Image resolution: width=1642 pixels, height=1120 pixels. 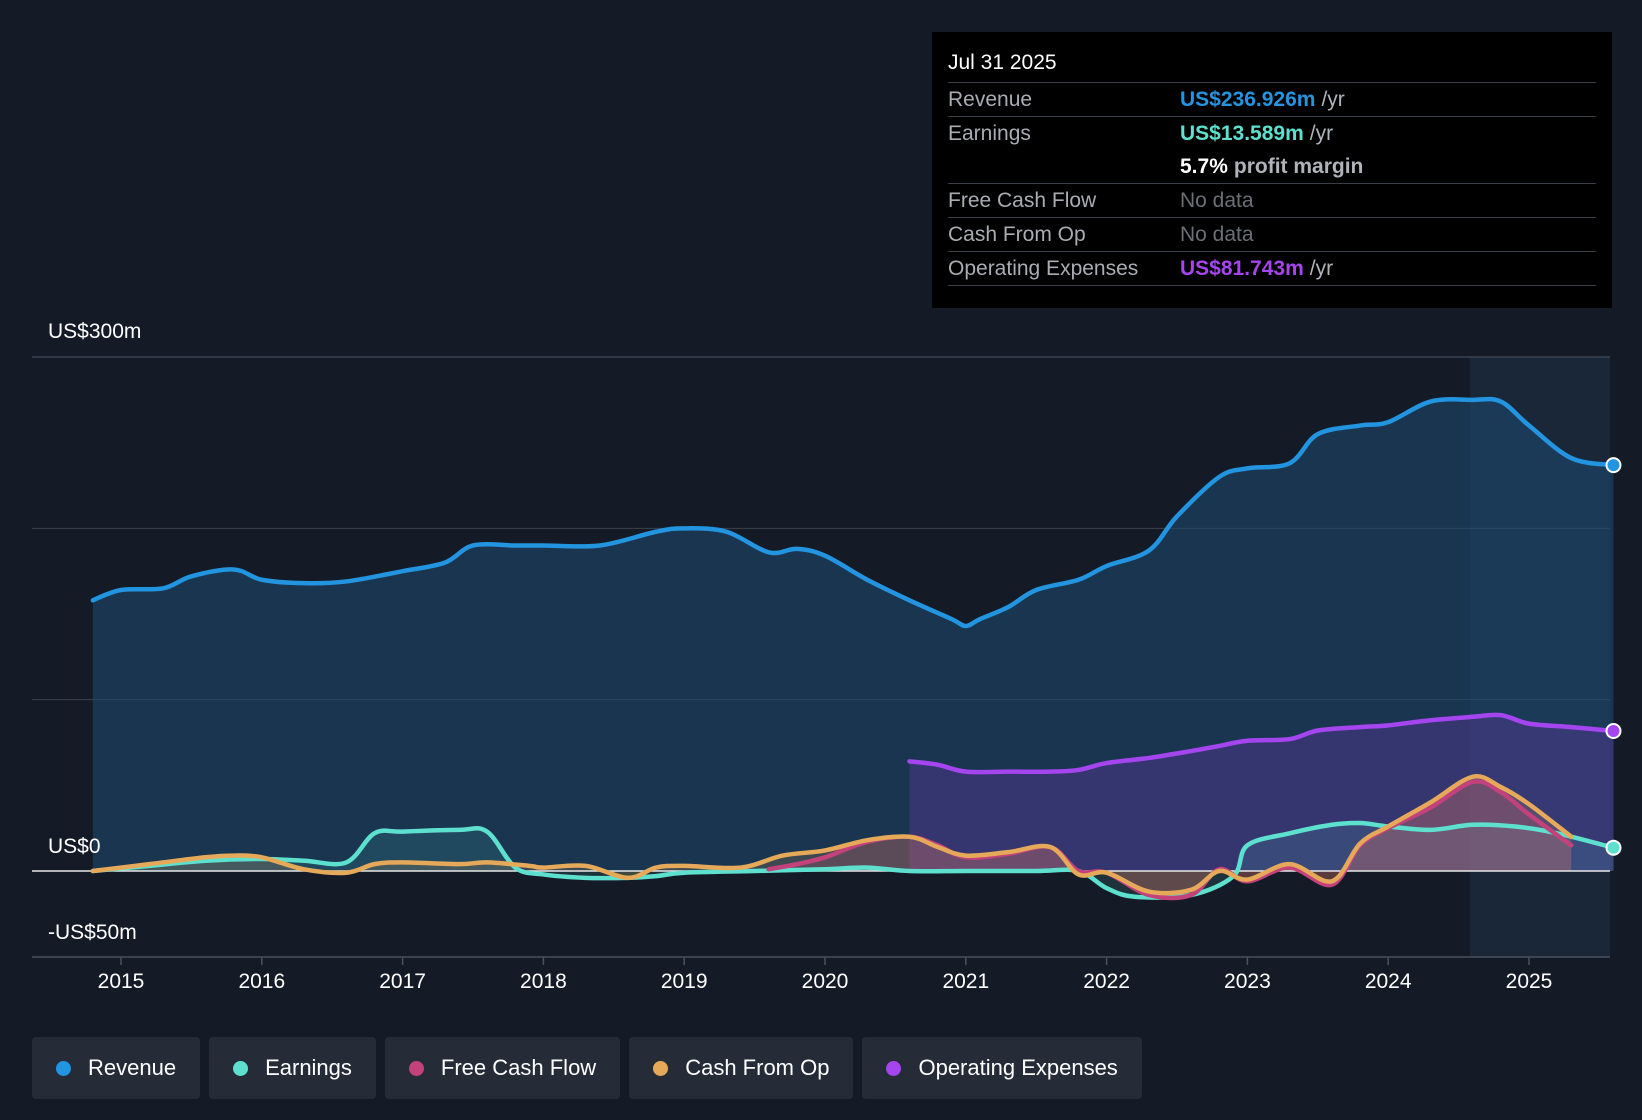 I want to click on tooltip-row-revenue: Revenue US$236.926m /yr, so click(x=1272, y=100).